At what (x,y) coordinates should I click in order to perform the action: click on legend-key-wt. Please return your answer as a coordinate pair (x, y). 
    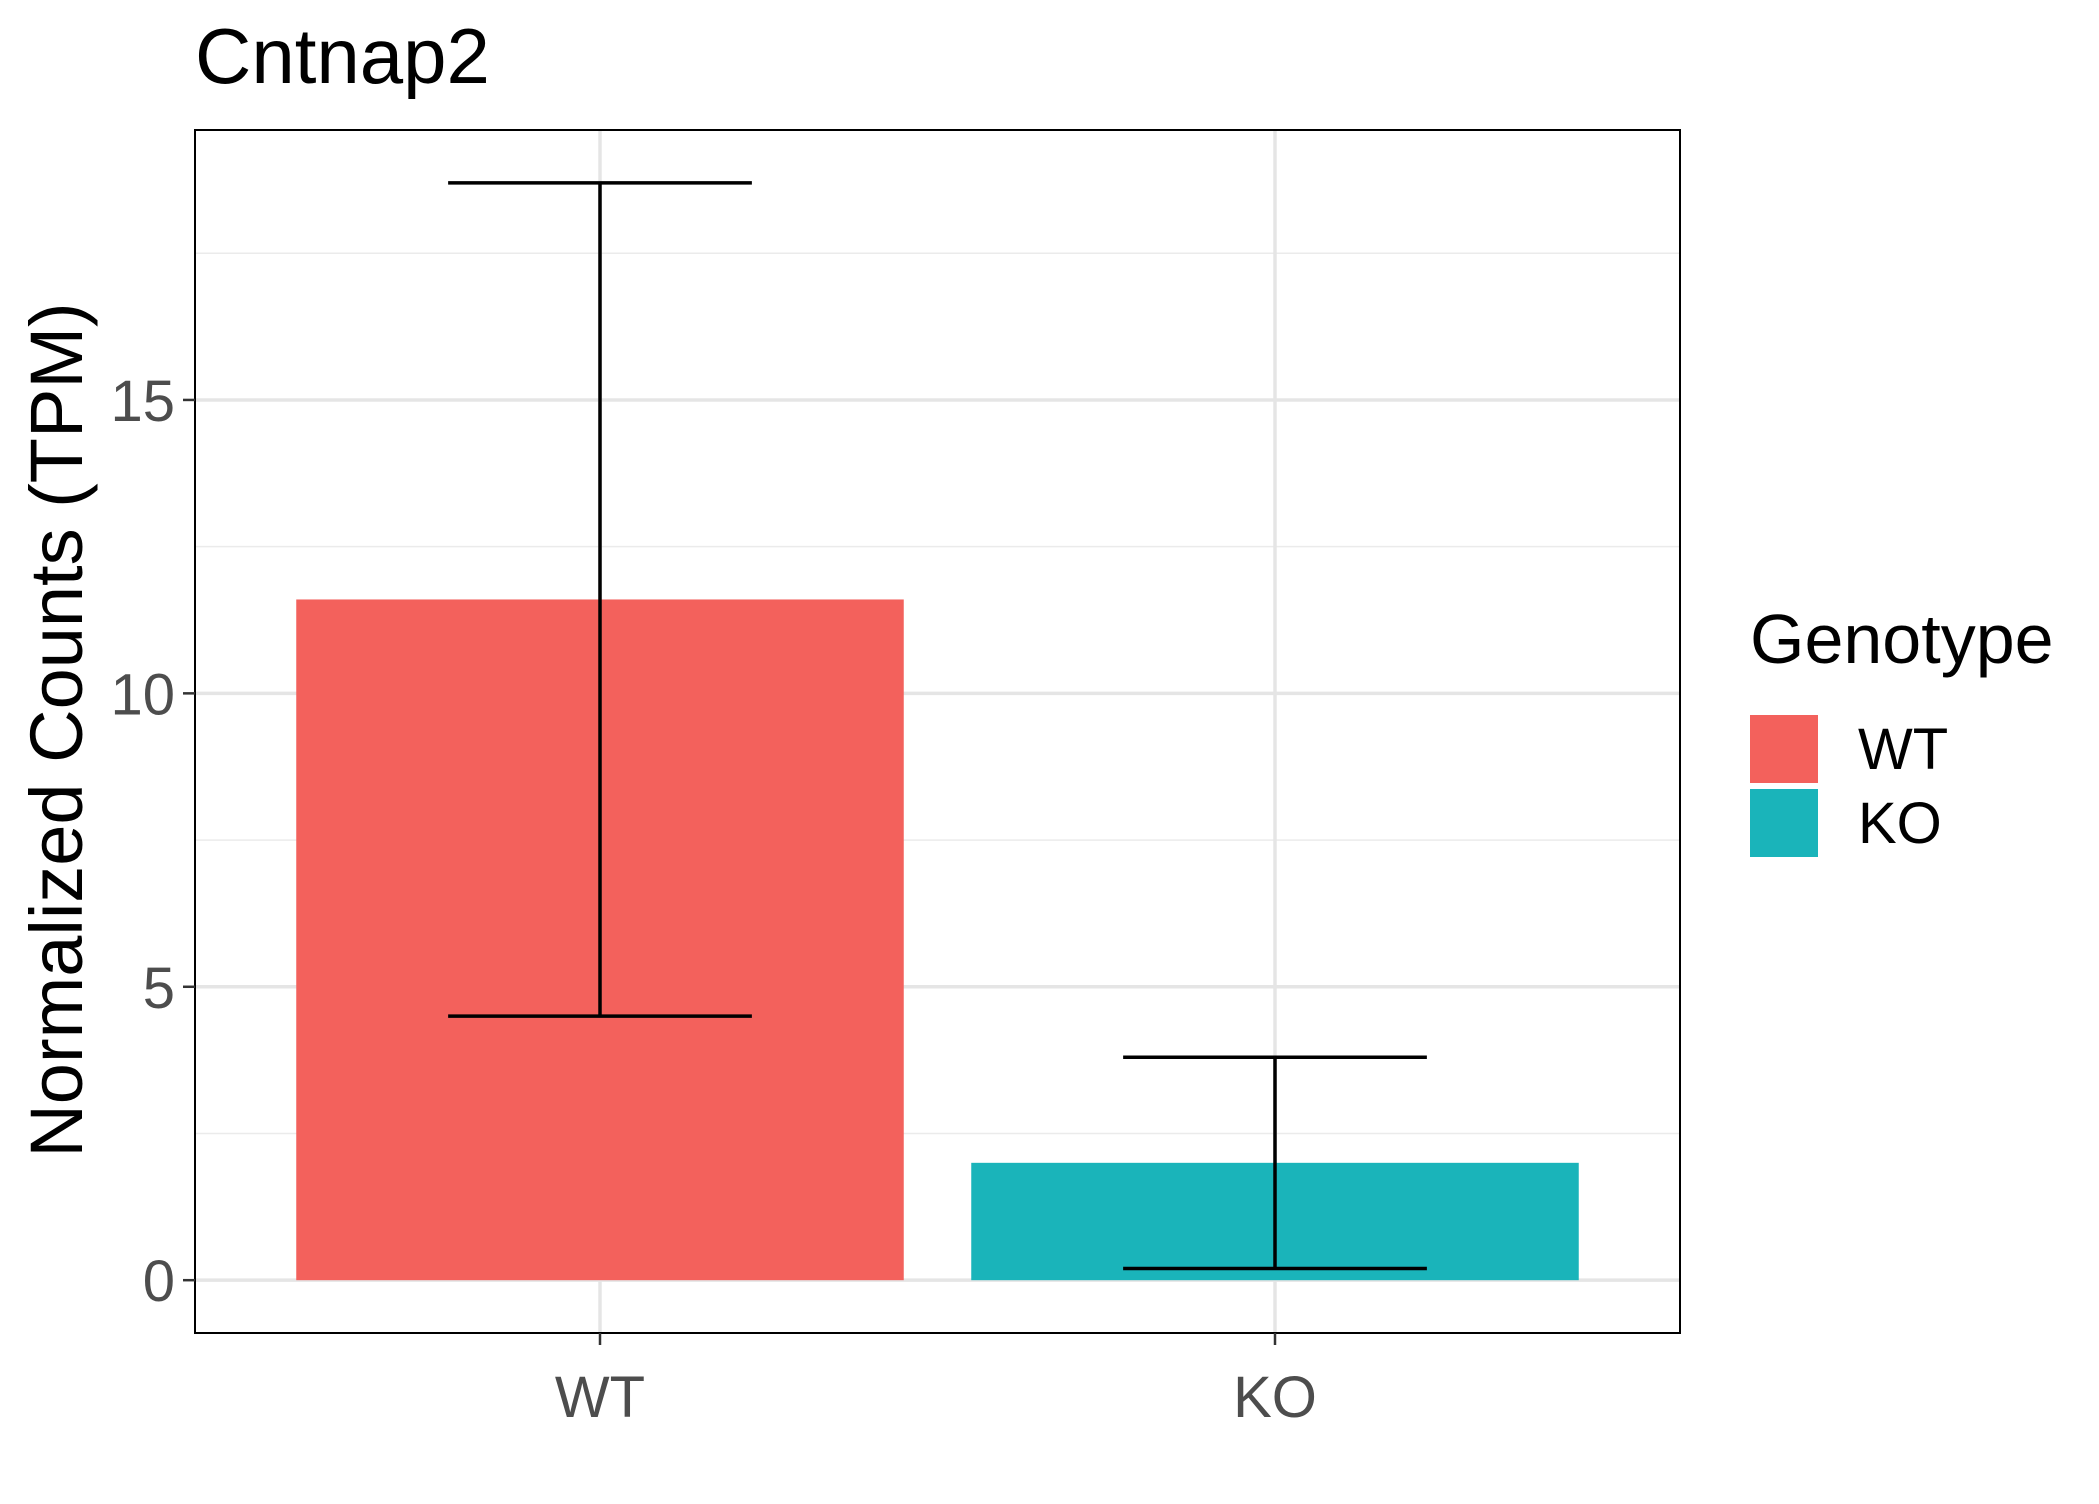
    Looking at the image, I should click on (1784, 749).